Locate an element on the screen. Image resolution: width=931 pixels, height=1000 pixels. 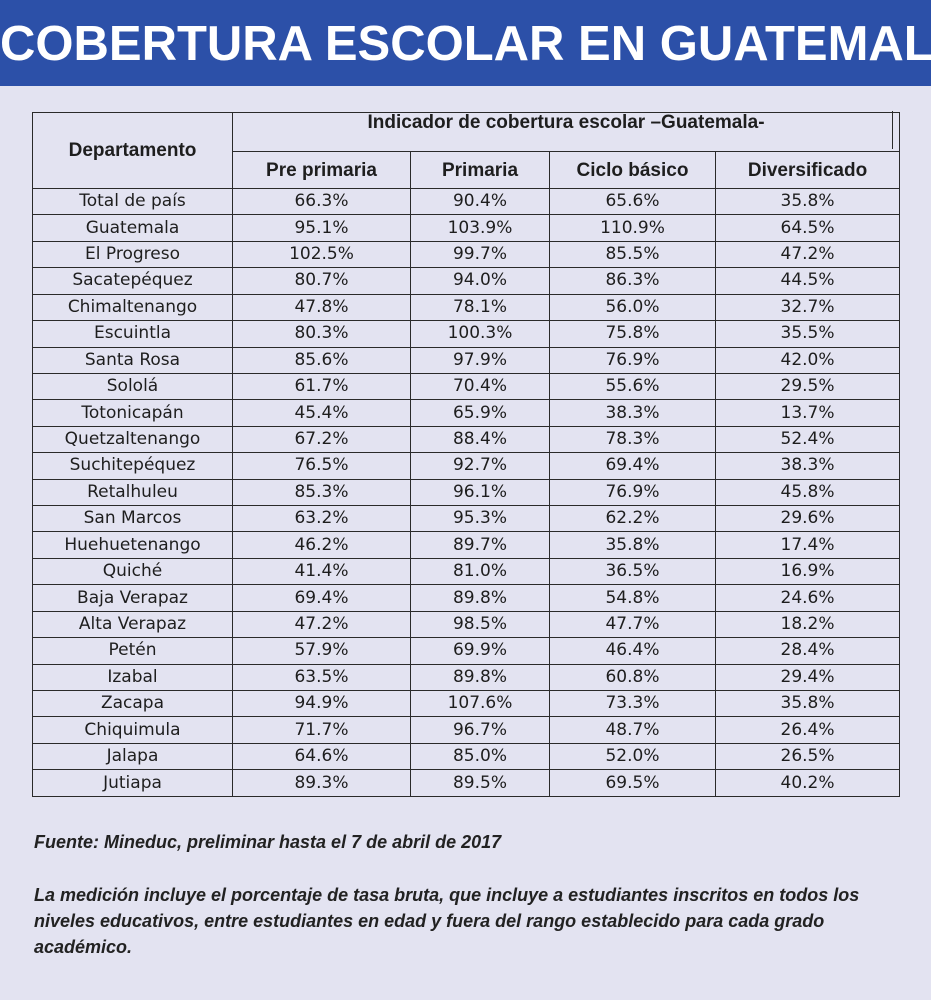
value-cell: 29.4% is located at coordinates (807, 677).